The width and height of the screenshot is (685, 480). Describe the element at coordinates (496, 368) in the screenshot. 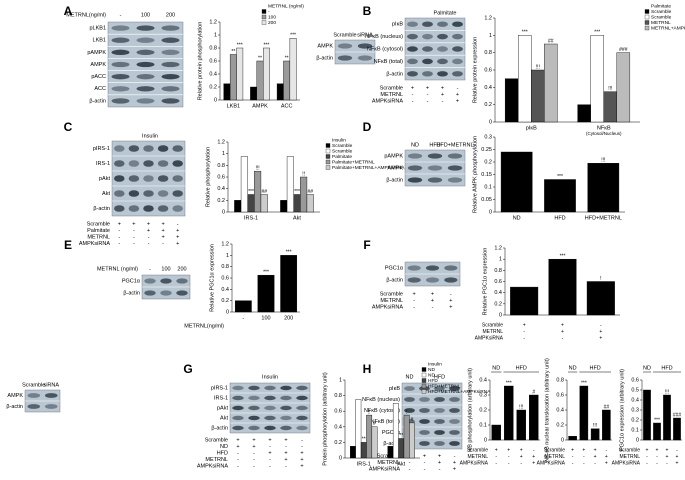

I see `group-label: ND` at that location.